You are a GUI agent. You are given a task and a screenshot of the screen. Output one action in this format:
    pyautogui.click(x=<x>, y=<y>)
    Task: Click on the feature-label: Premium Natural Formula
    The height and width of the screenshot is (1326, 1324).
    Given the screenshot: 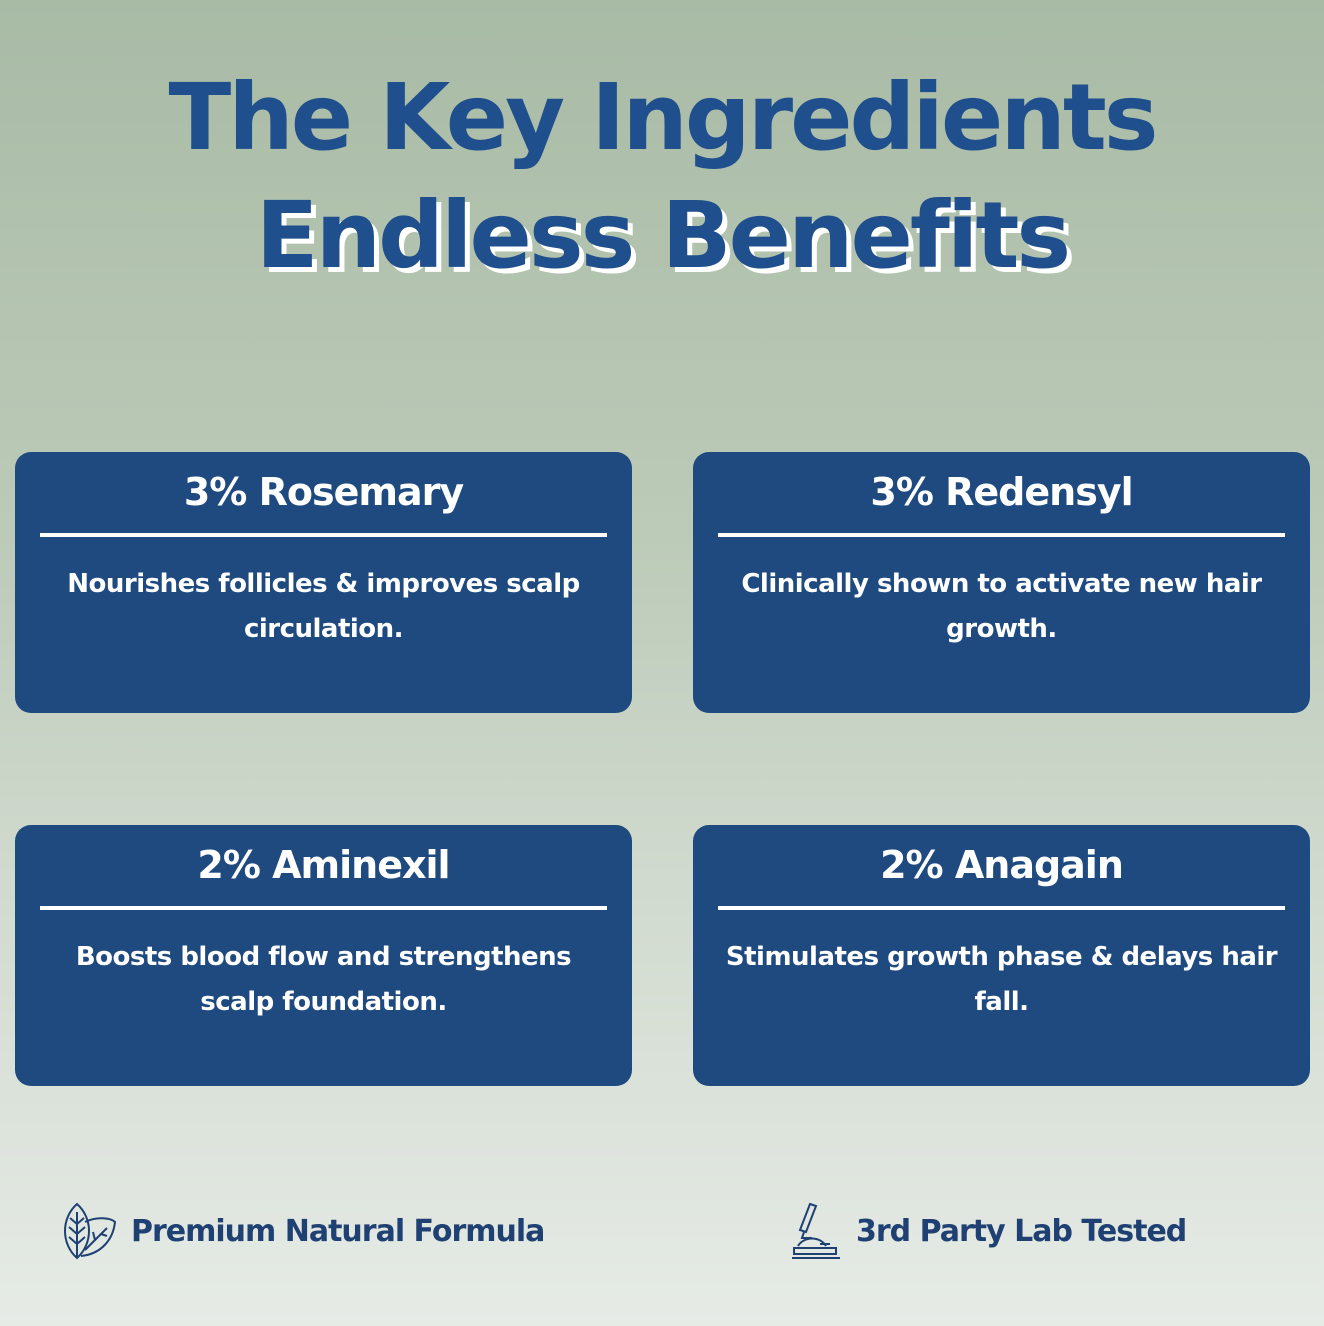 What is the action you would take?
    pyautogui.click(x=338, y=1231)
    